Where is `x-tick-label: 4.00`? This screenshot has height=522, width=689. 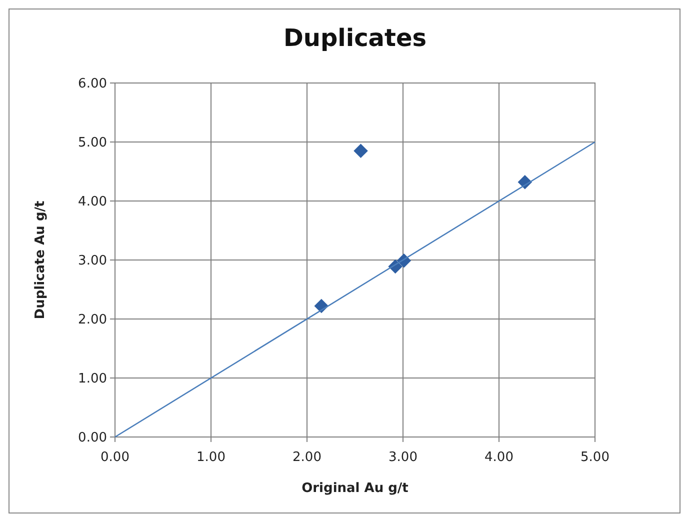
x-tick-label: 4.00 is located at coordinates (499, 457).